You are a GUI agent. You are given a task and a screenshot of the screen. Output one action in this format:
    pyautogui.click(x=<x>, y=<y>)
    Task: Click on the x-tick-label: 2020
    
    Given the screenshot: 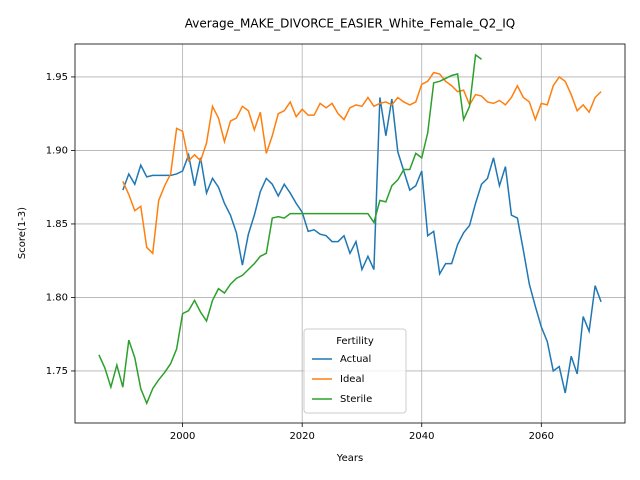 What is the action you would take?
    pyautogui.click(x=301, y=436)
    